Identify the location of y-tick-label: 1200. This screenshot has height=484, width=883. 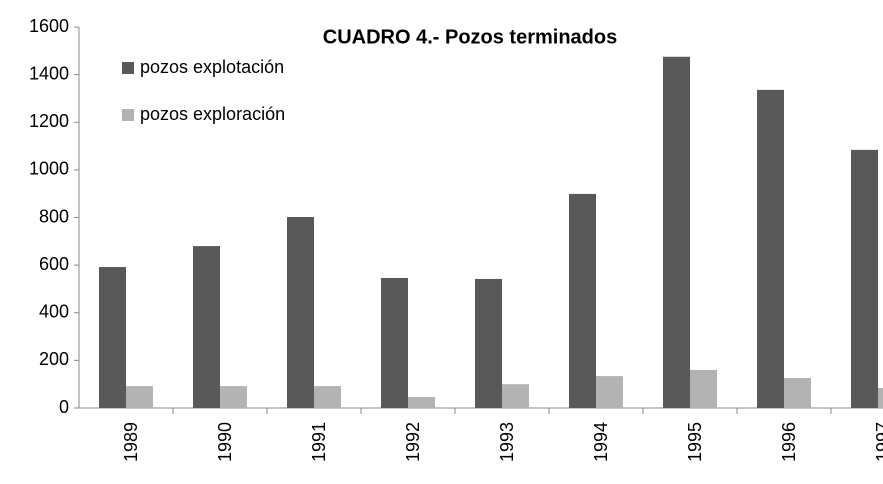
(49, 121).